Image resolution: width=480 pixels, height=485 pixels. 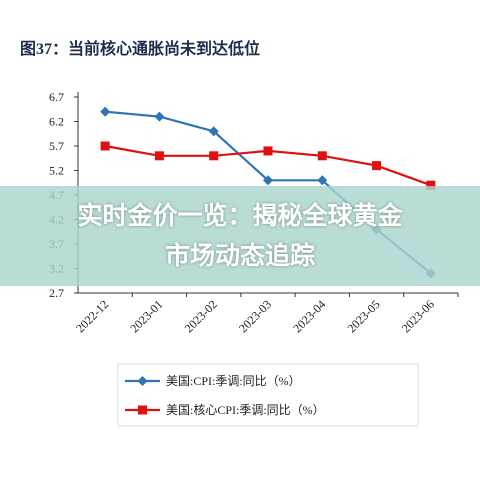 I want to click on x-tick-label: 2023-05, so click(x=364, y=316).